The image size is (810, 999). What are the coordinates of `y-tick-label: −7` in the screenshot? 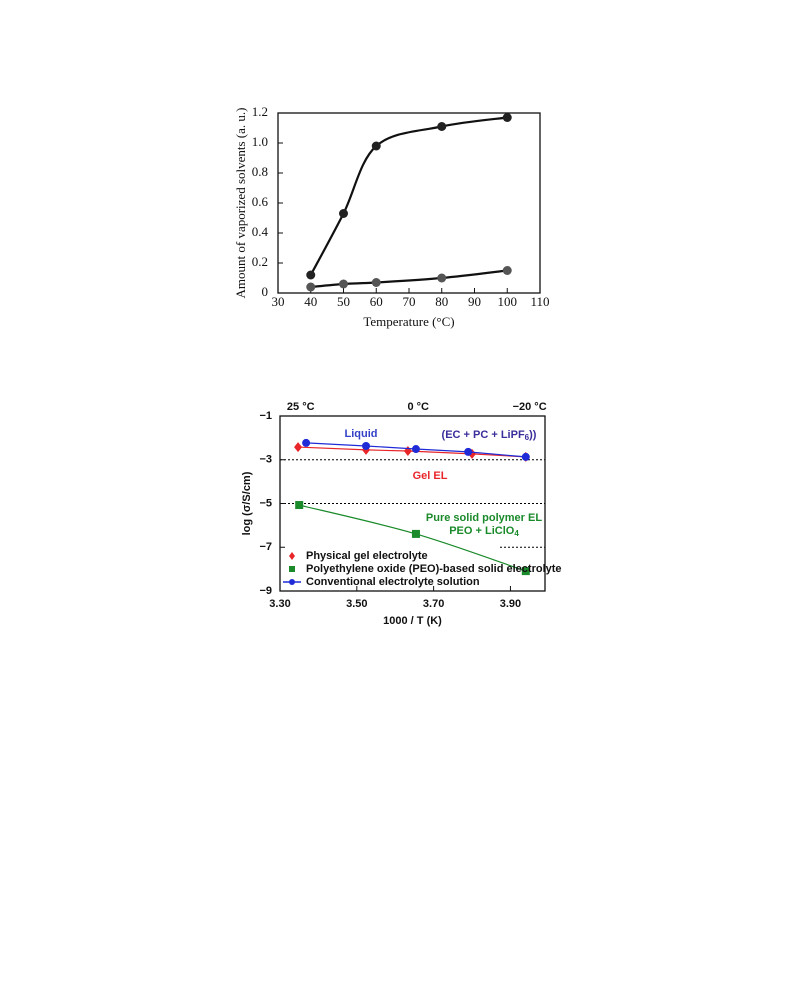 It's located at (265, 547).